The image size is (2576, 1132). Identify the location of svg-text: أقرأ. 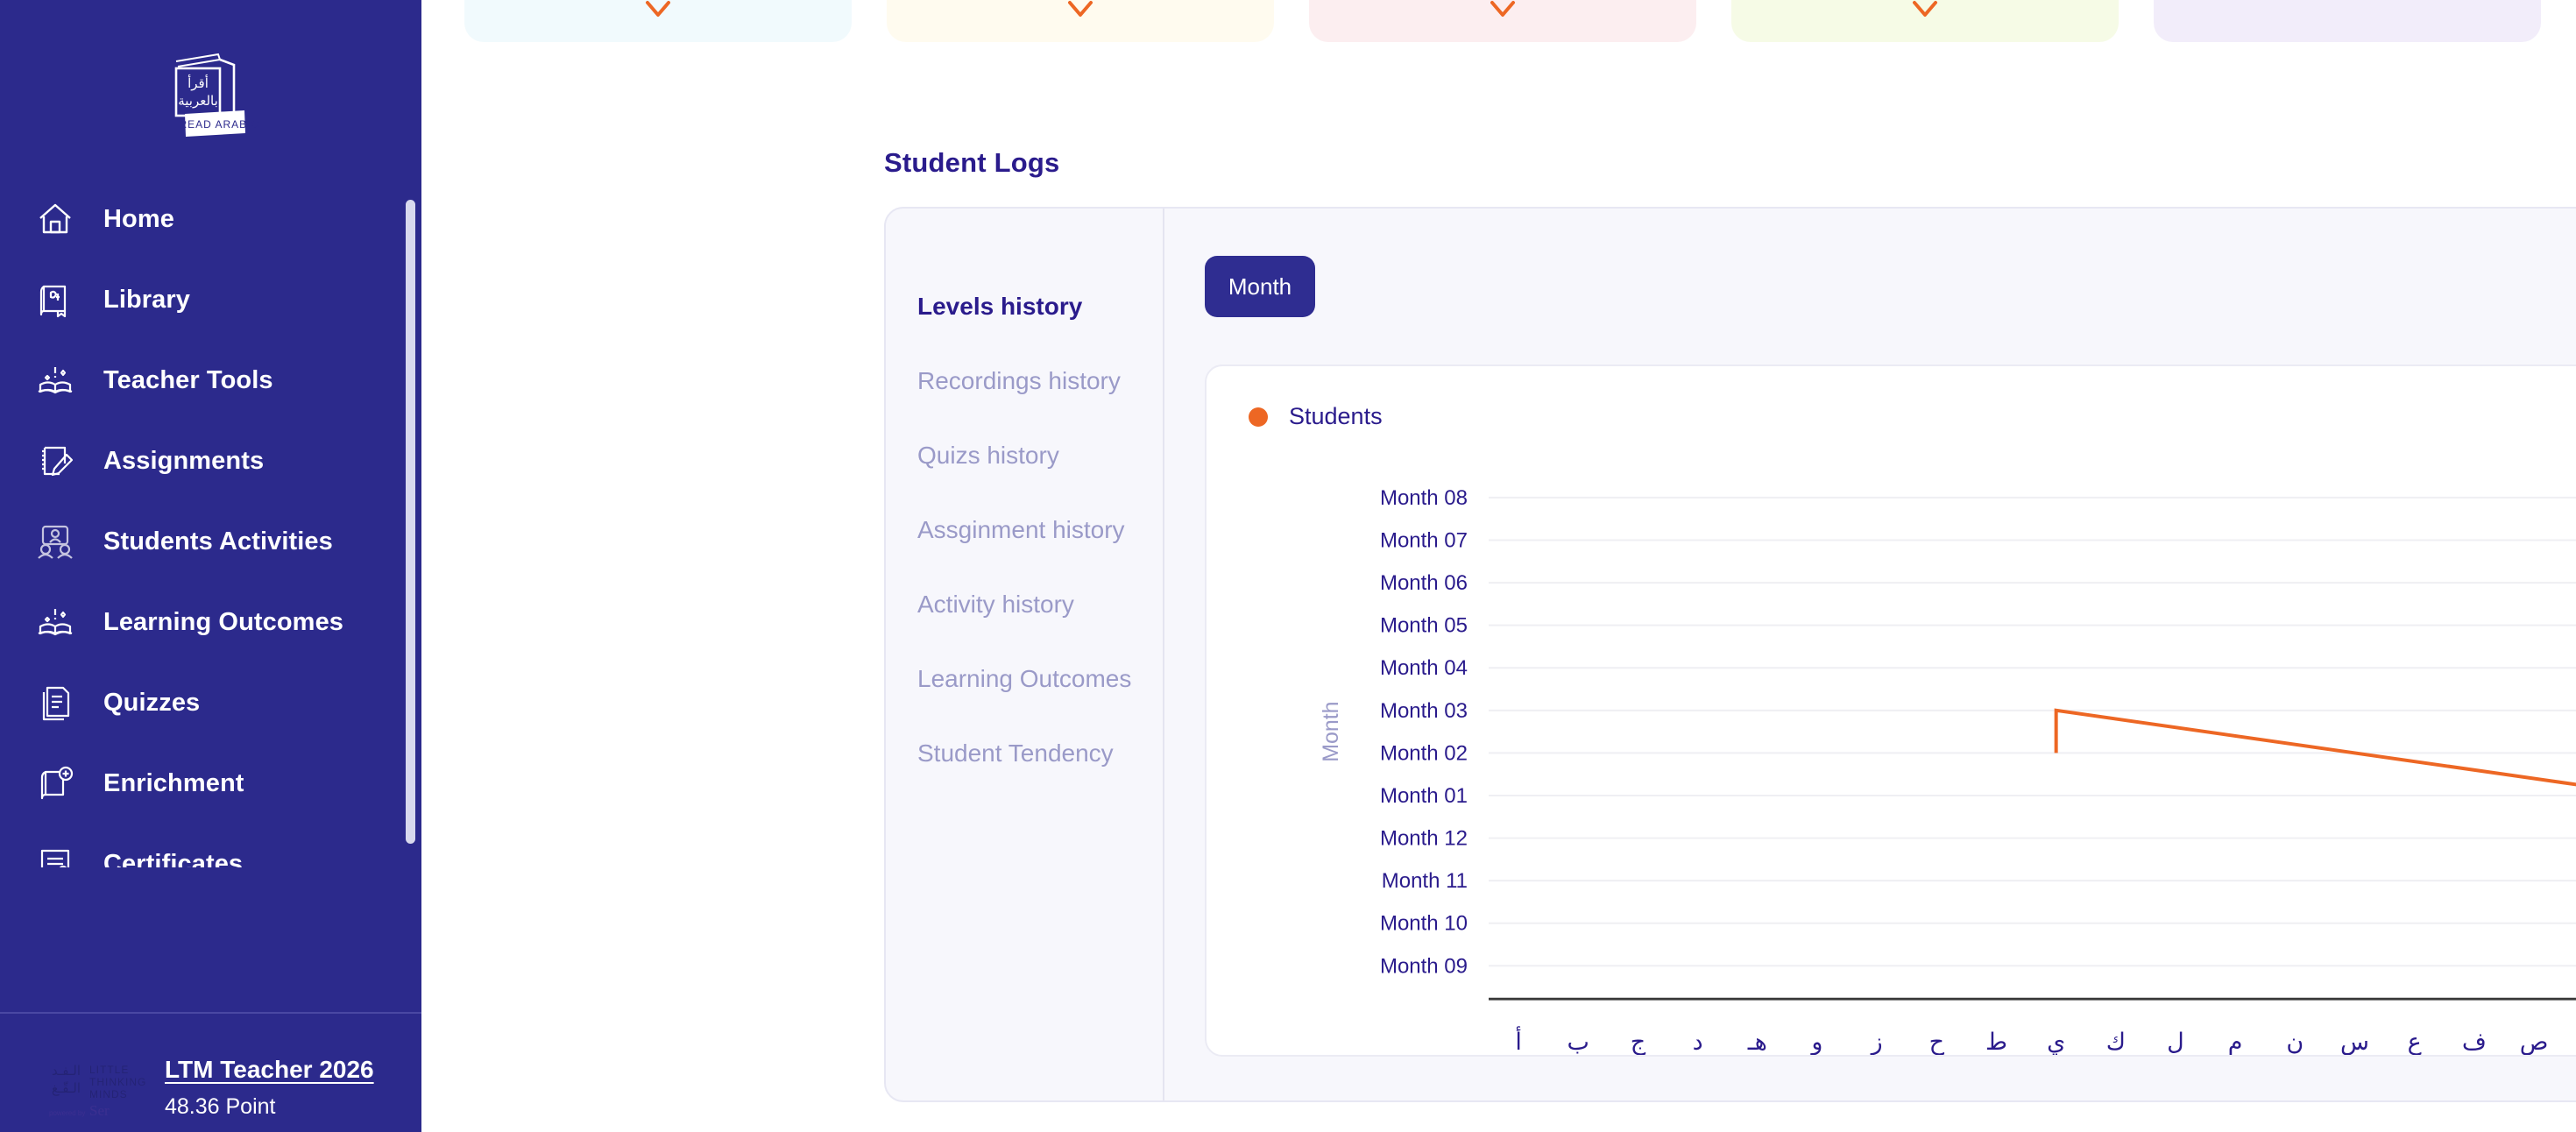
(198, 82).